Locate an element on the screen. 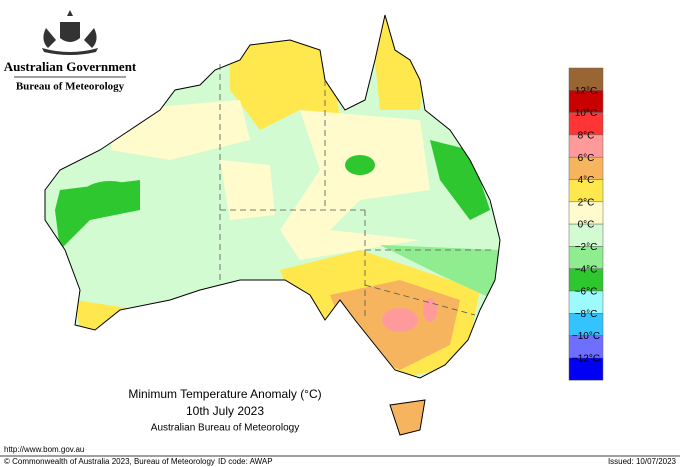 The image size is (680, 467). footer-id: ID code: AWAP is located at coordinates (245, 461).